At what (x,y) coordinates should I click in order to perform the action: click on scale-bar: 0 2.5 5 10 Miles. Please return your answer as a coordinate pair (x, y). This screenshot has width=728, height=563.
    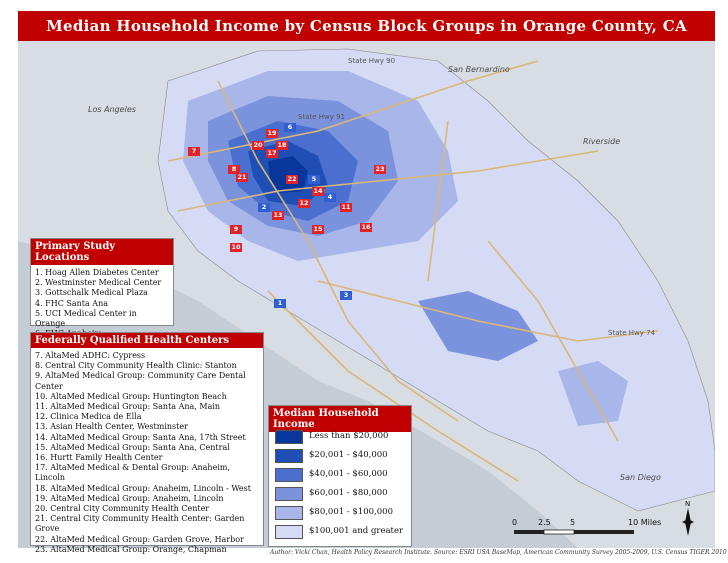
    Looking at the image, I should click on (594, 531).